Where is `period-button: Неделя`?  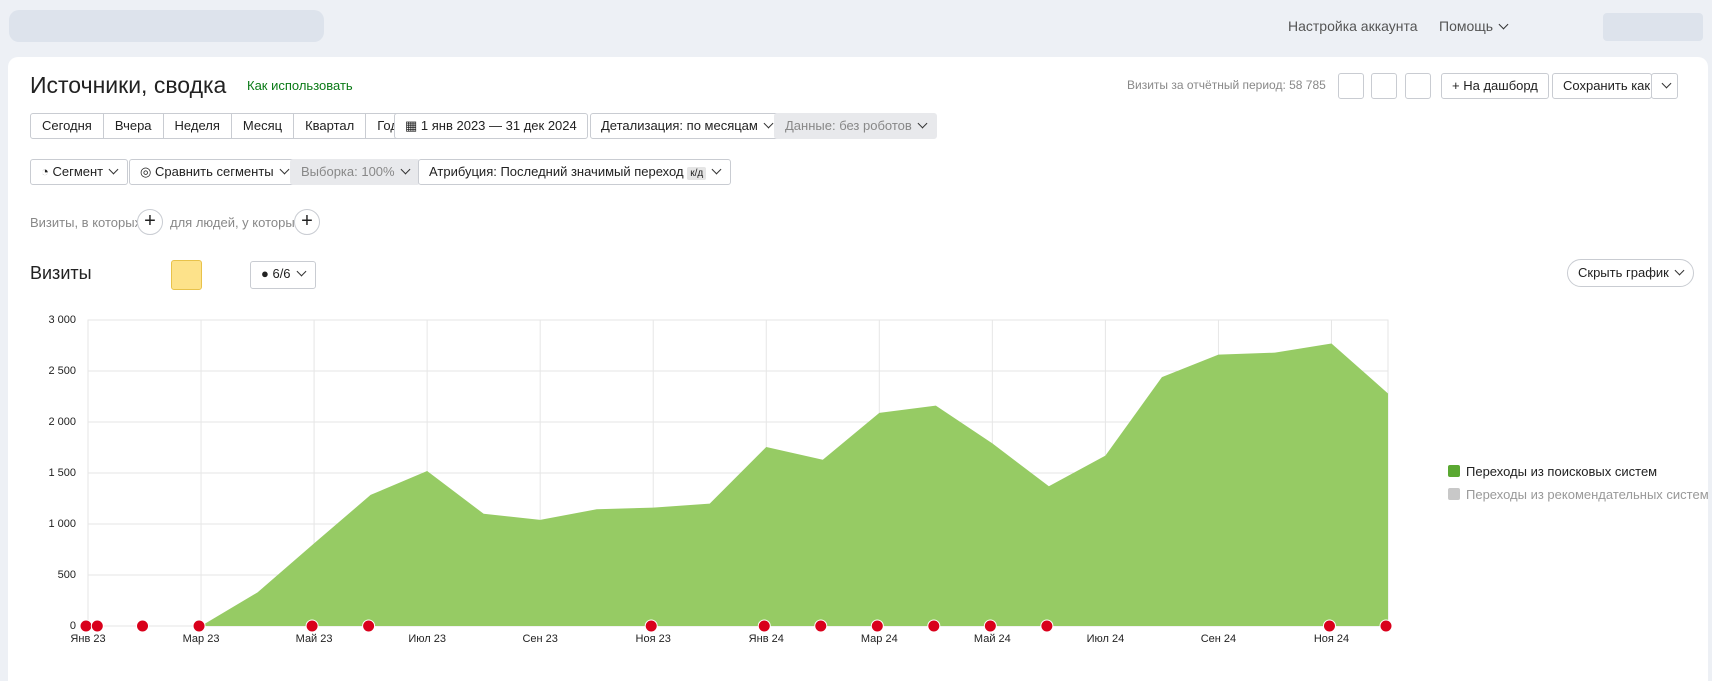
period-button: Неделя is located at coordinates (198, 126).